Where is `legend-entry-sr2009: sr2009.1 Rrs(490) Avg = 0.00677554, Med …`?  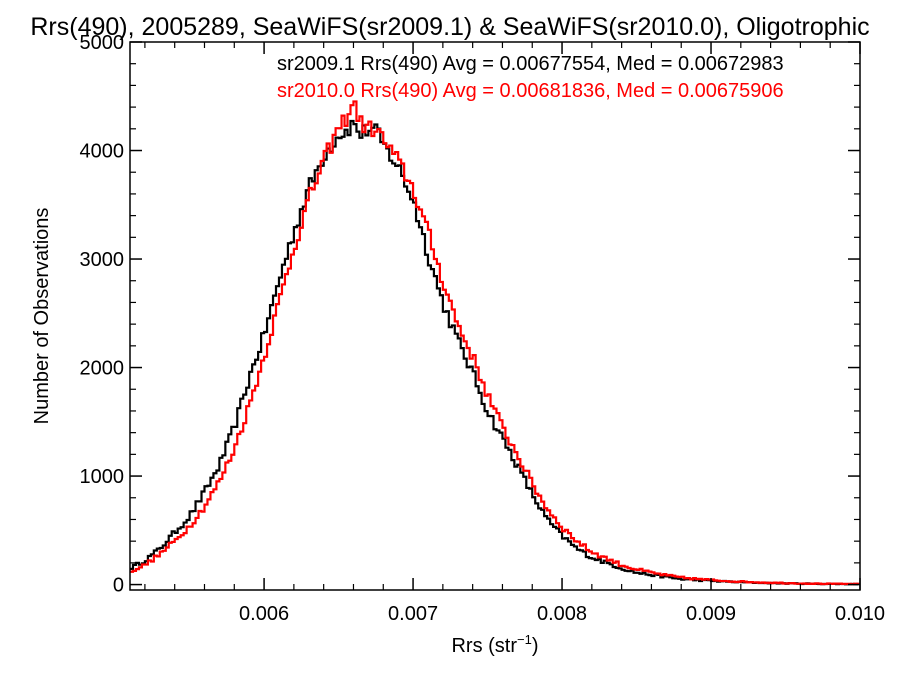 legend-entry-sr2009: sr2009.1 Rrs(490) Avg = 0.00677554, Med … is located at coordinates (530, 64).